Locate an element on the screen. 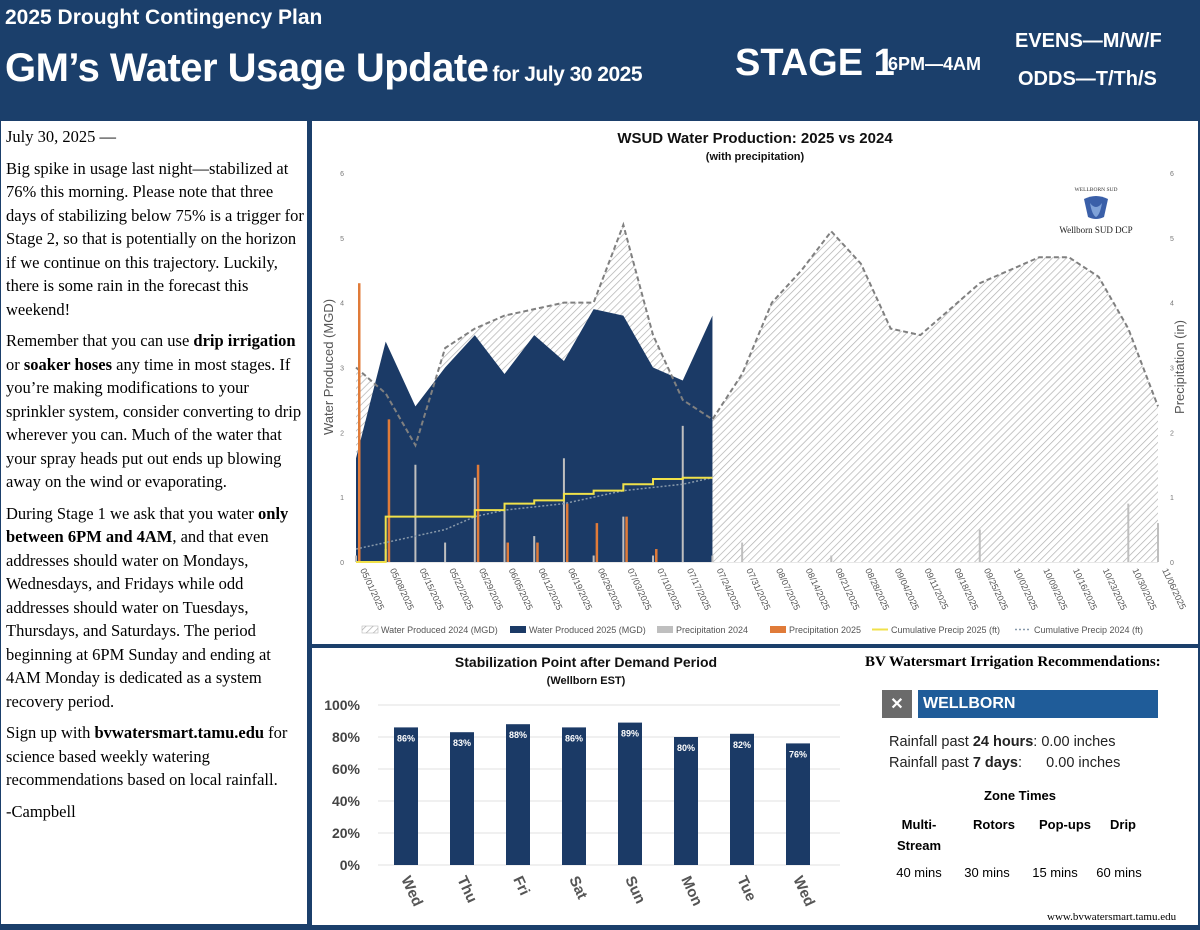 Image resolution: width=1200 pixels, height=930 pixels. zone-drip: Drip is located at coordinates (1123, 824).